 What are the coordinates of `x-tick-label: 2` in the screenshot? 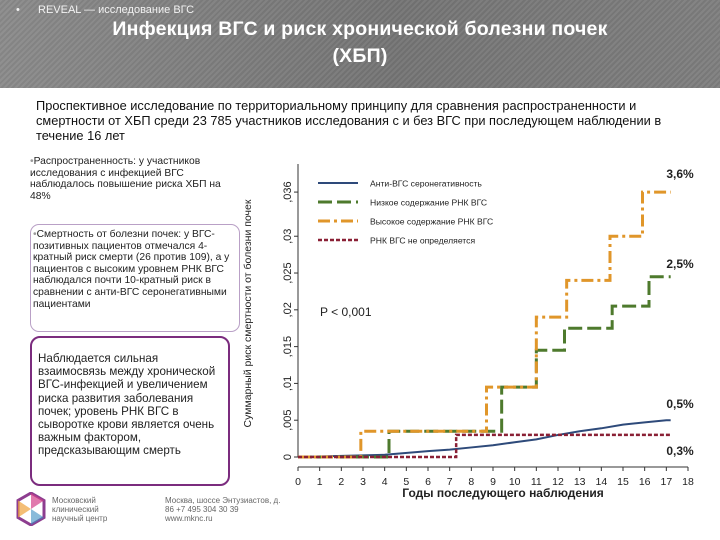 It's located at (341, 482).